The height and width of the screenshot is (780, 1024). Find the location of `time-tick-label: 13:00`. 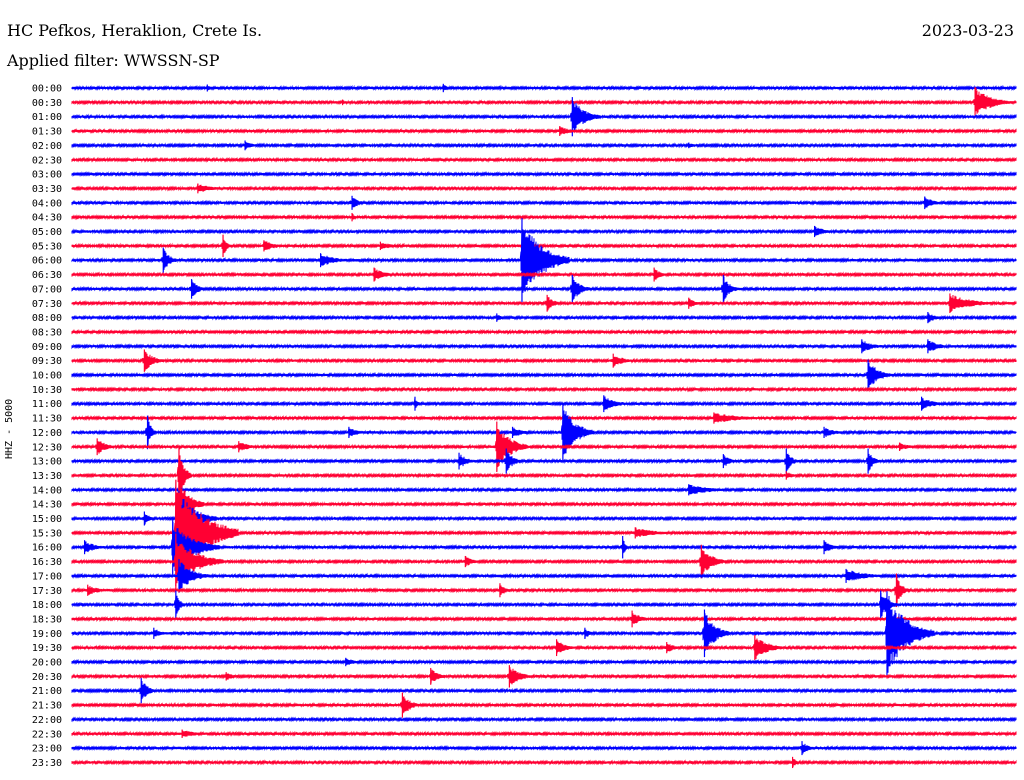

time-tick-label: 13:00 is located at coordinates (47, 462).